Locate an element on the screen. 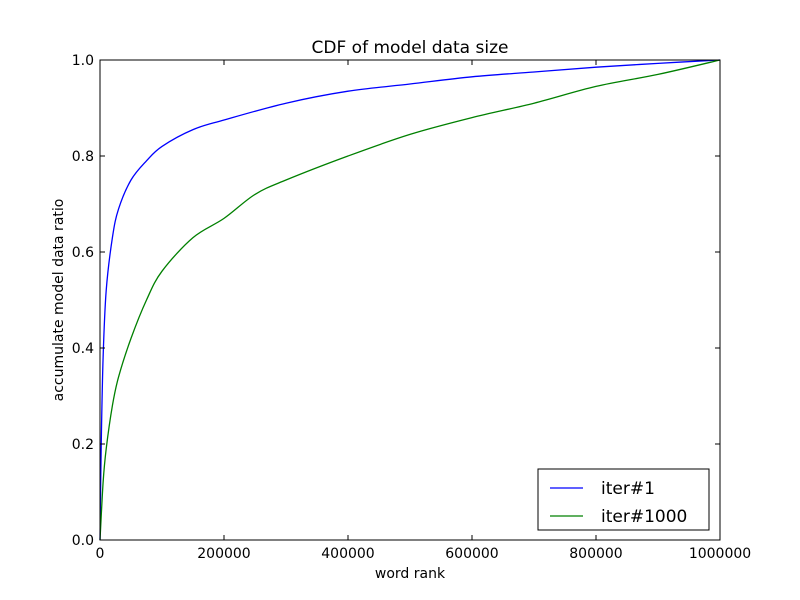 The height and width of the screenshot is (600, 800). x-tick-label: 1000000 is located at coordinates (720, 554).